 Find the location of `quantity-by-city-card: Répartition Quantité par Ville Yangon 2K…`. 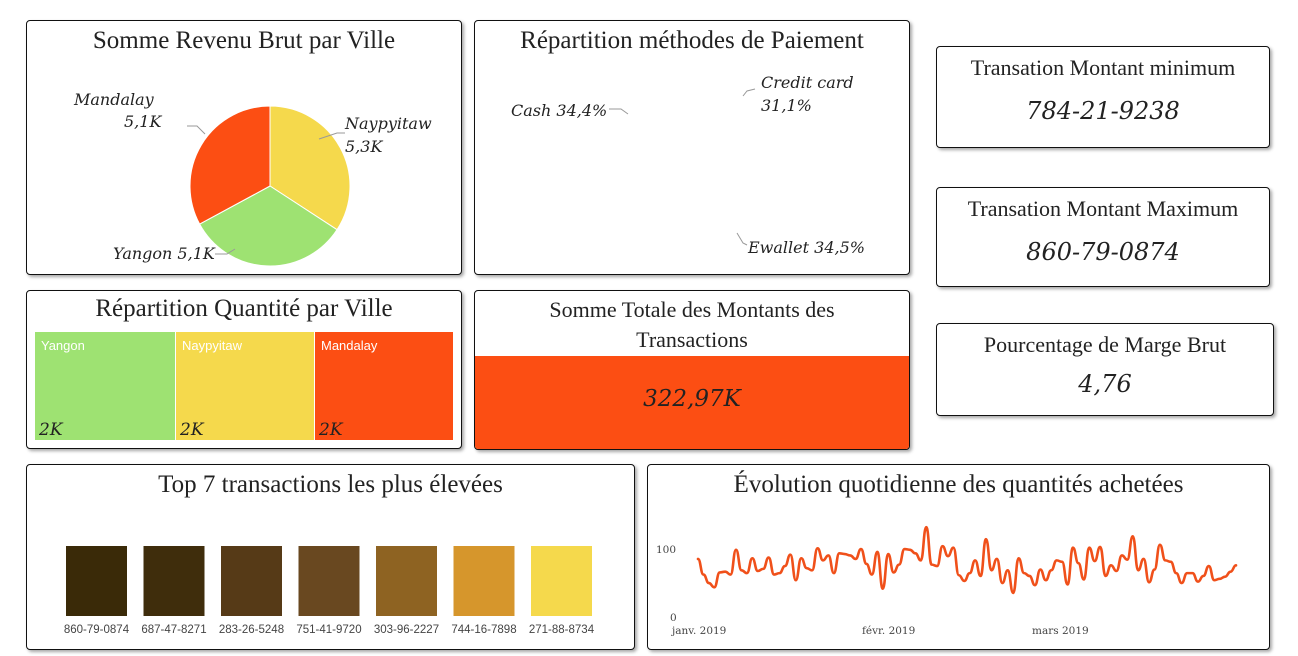

quantity-by-city-card: Répartition Quantité par Ville Yangon 2K… is located at coordinates (244, 369).